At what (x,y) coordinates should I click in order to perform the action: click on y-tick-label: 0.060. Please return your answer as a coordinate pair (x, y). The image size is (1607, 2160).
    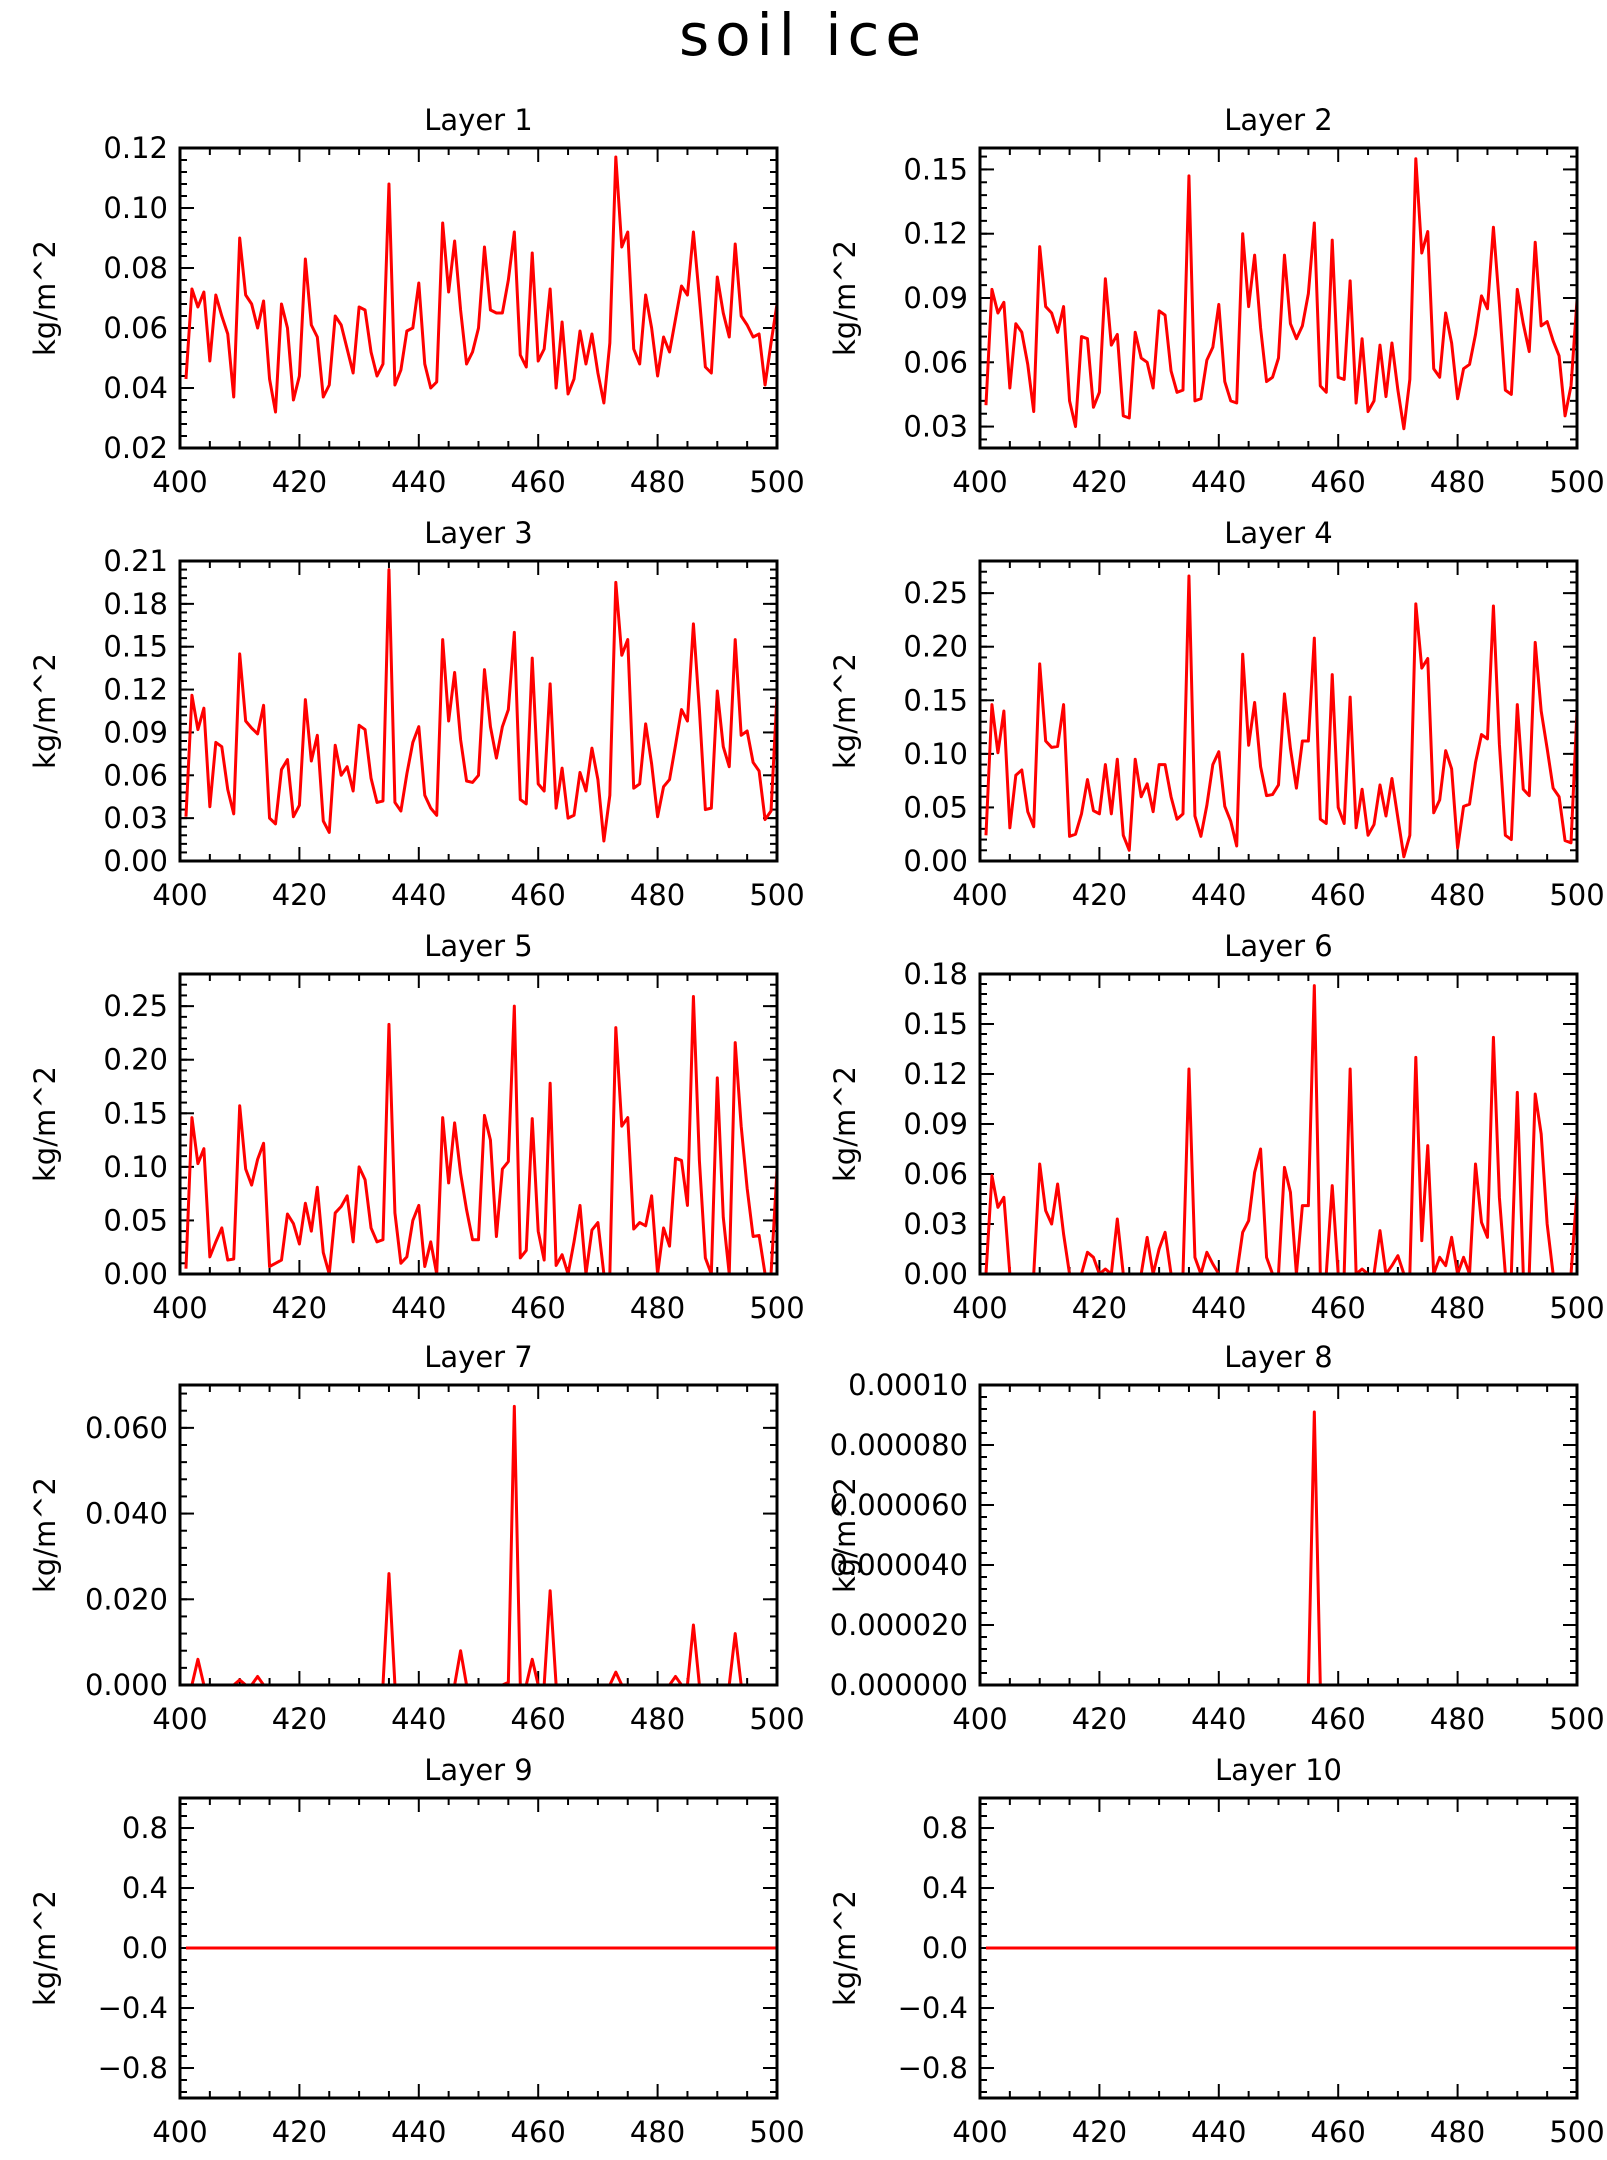
    Looking at the image, I should click on (126, 1428).